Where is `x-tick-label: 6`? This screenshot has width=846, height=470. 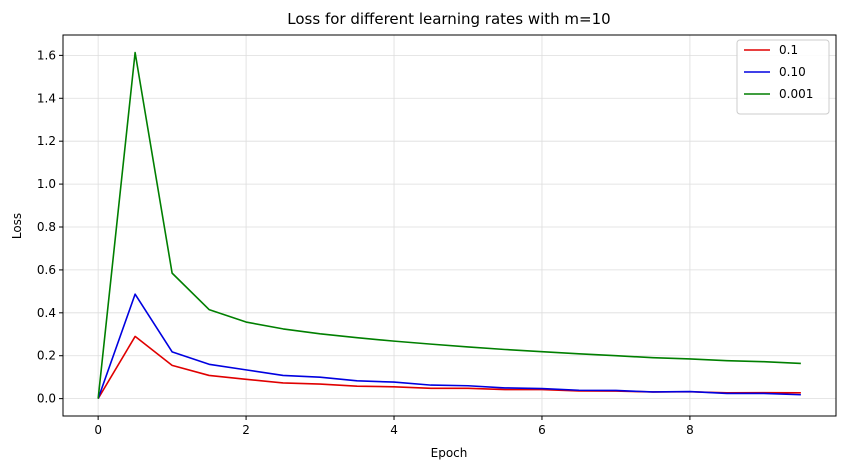 x-tick-label: 6 is located at coordinates (542, 430).